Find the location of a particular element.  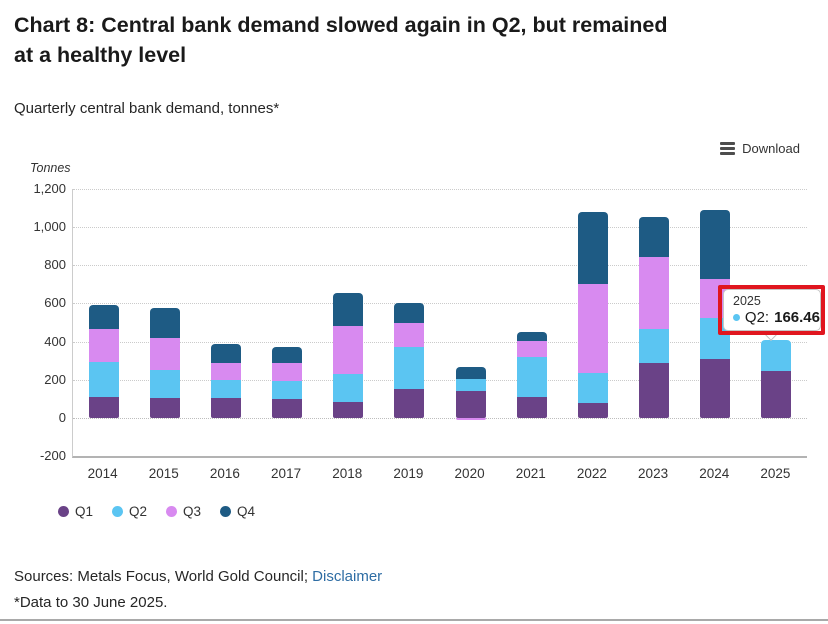

bar-segment-2021-q4 is located at coordinates (531, 336).